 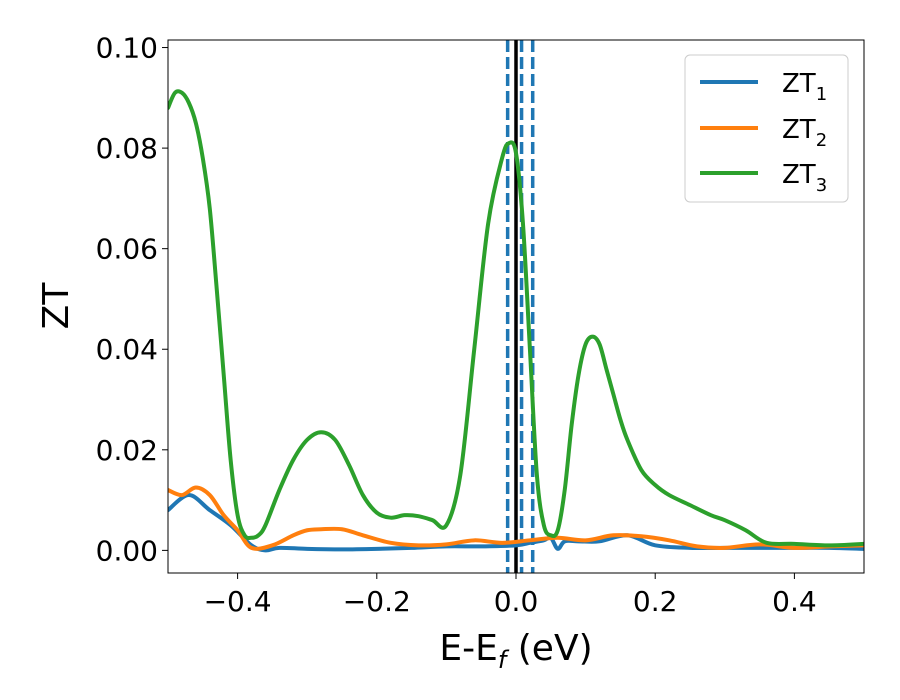 I want to click on x-axis-ticks: −0.4 −0.2 0.0 0.2 0.4, so click(x=510, y=595).